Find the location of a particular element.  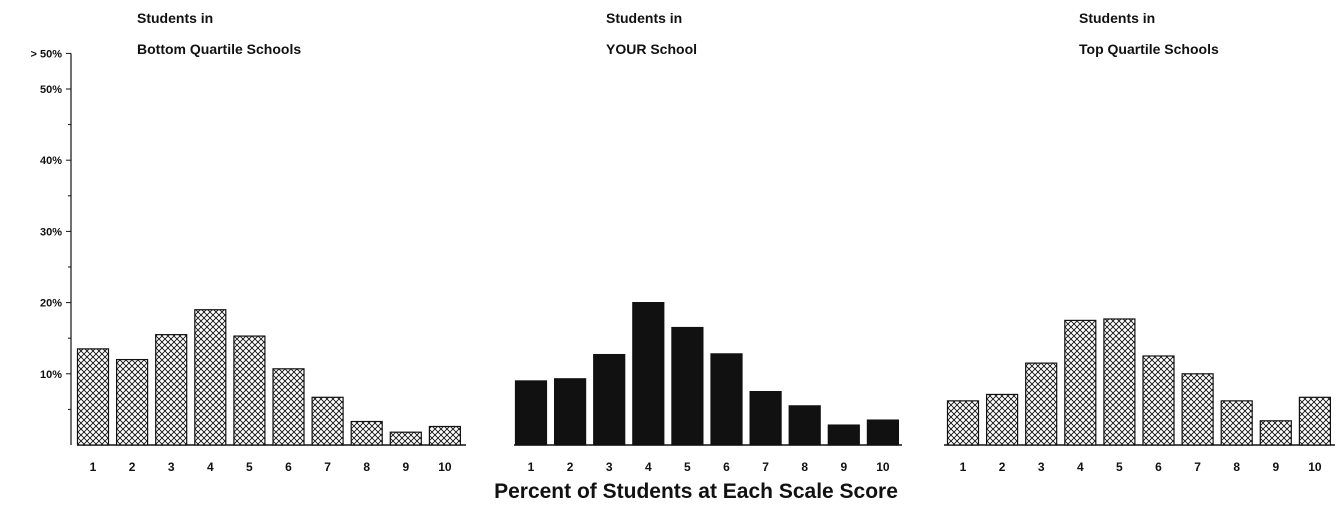

panel-title-line2: Top Quartile Schools is located at coordinates (1149, 49).